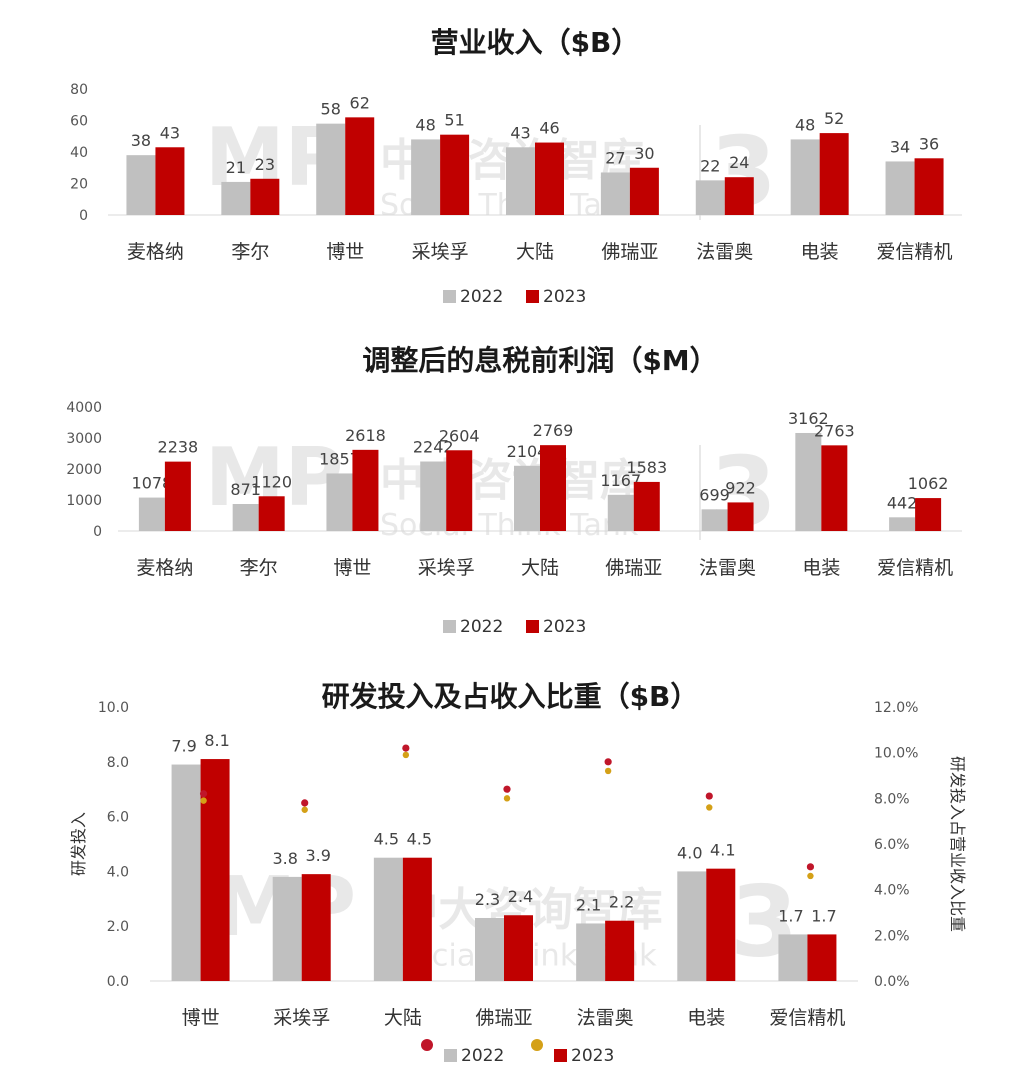 The image size is (1021, 1073). Describe the element at coordinates (739, 162) in the screenshot. I see `data-label-2023: 24` at that location.